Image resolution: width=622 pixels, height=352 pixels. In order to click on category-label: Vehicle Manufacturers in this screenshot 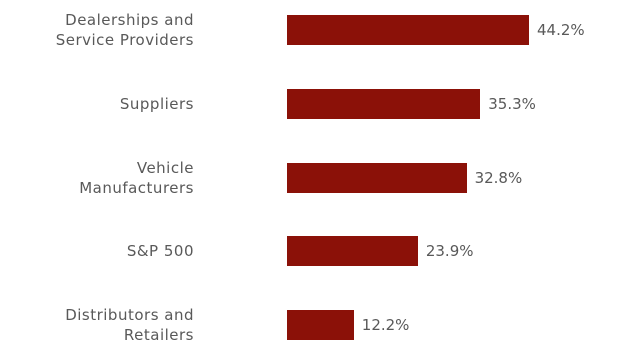, I will do `click(136, 177)`.